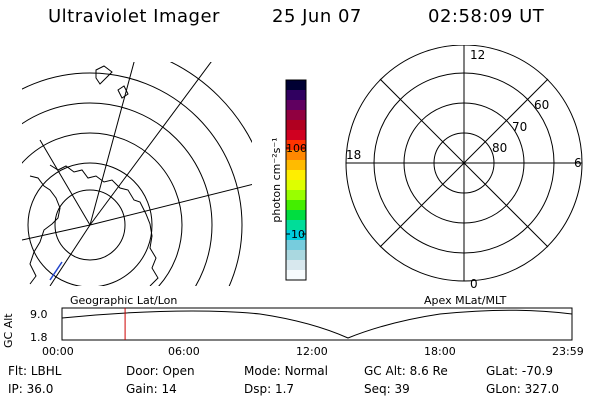  What do you see at coordinates (124, 300) in the screenshot?
I see `geographic-title: Geographic Lat/Lon` at bounding box center [124, 300].